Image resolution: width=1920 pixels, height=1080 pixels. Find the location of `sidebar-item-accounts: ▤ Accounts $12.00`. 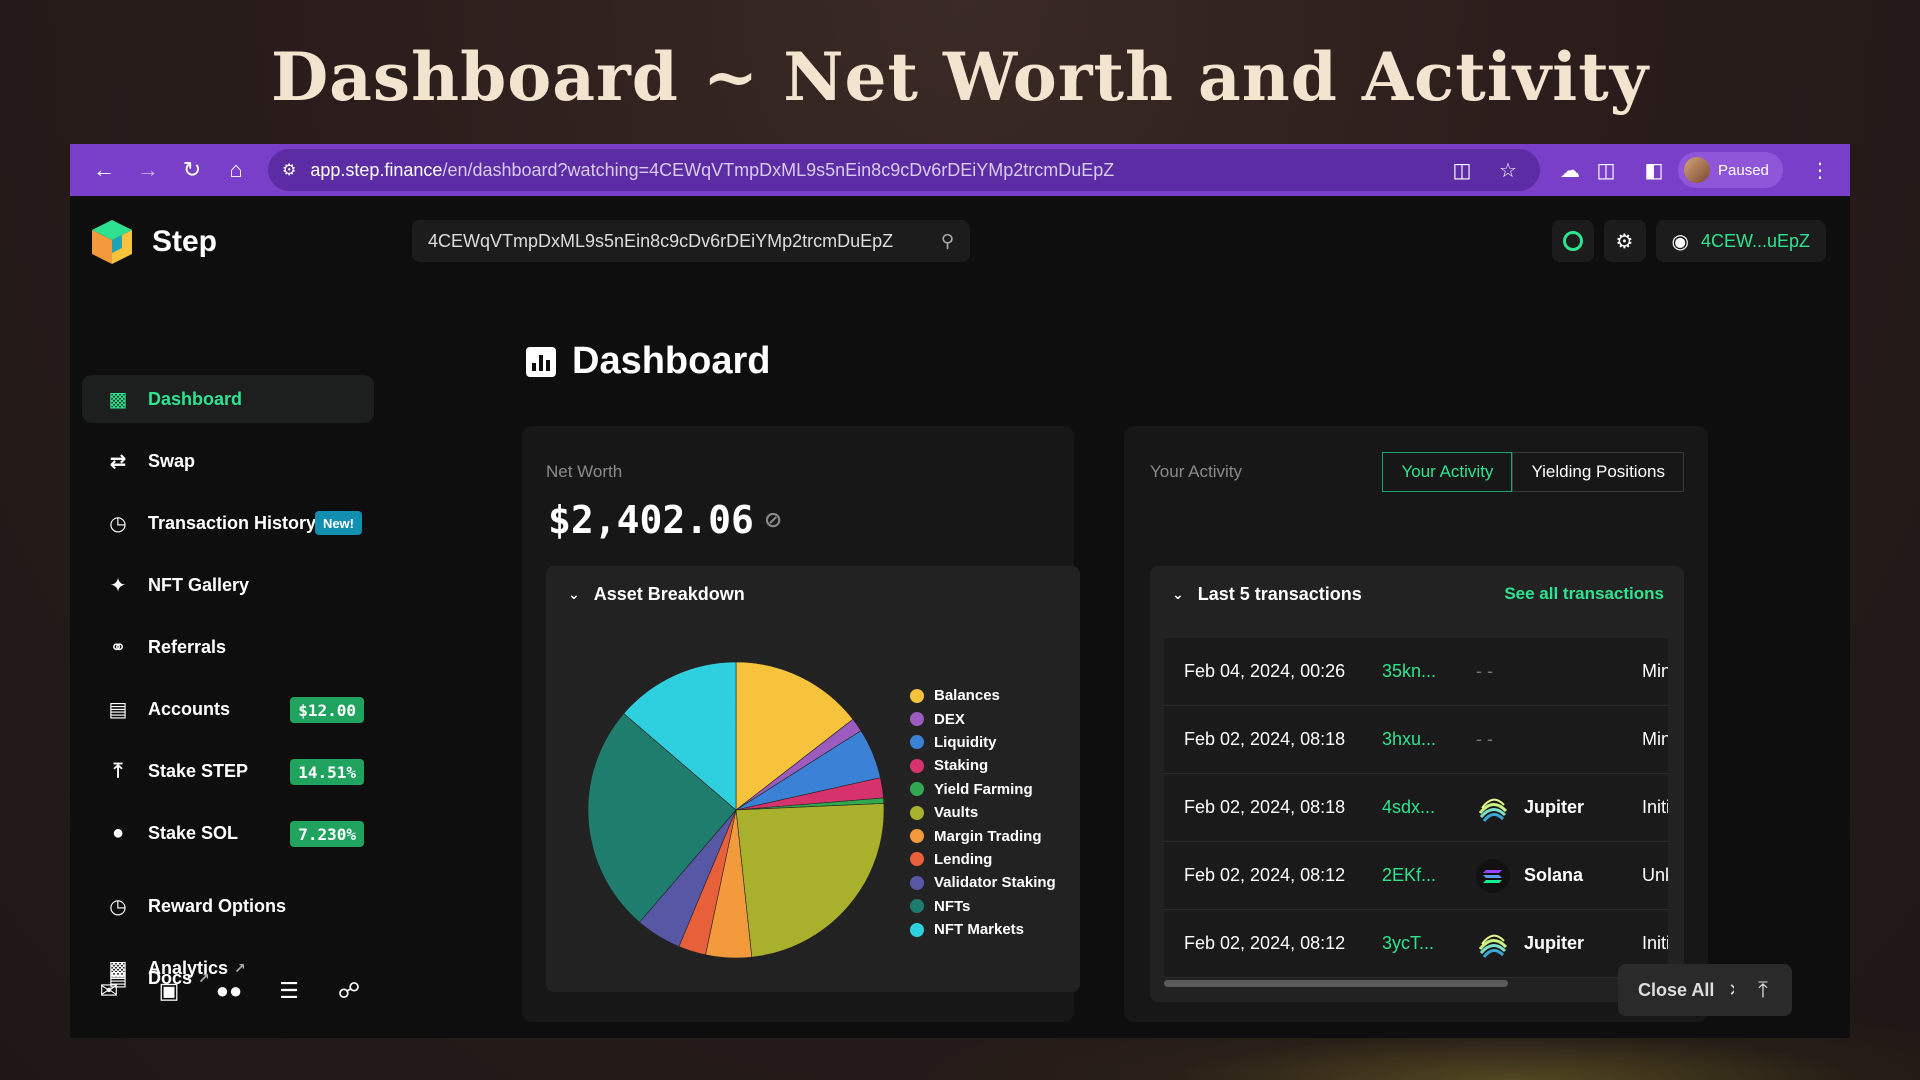

sidebar-item-accounts: ▤ Accounts $12.00 is located at coordinates (228, 709).